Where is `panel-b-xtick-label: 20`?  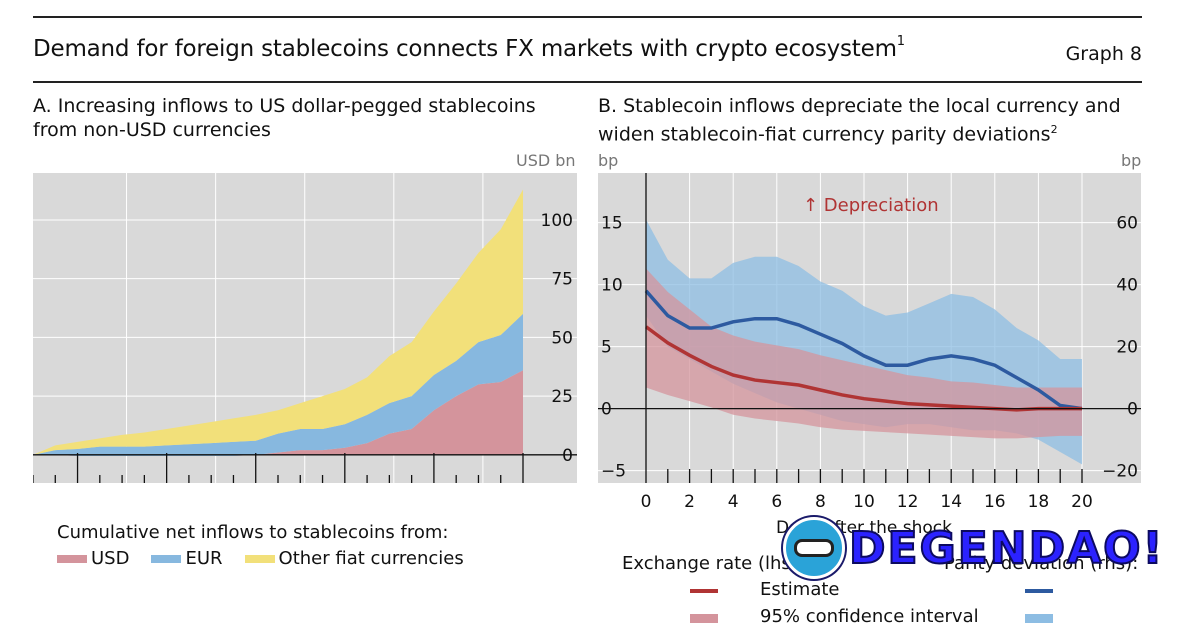
panel-b-xtick-label: 20 is located at coordinates (1082, 502).